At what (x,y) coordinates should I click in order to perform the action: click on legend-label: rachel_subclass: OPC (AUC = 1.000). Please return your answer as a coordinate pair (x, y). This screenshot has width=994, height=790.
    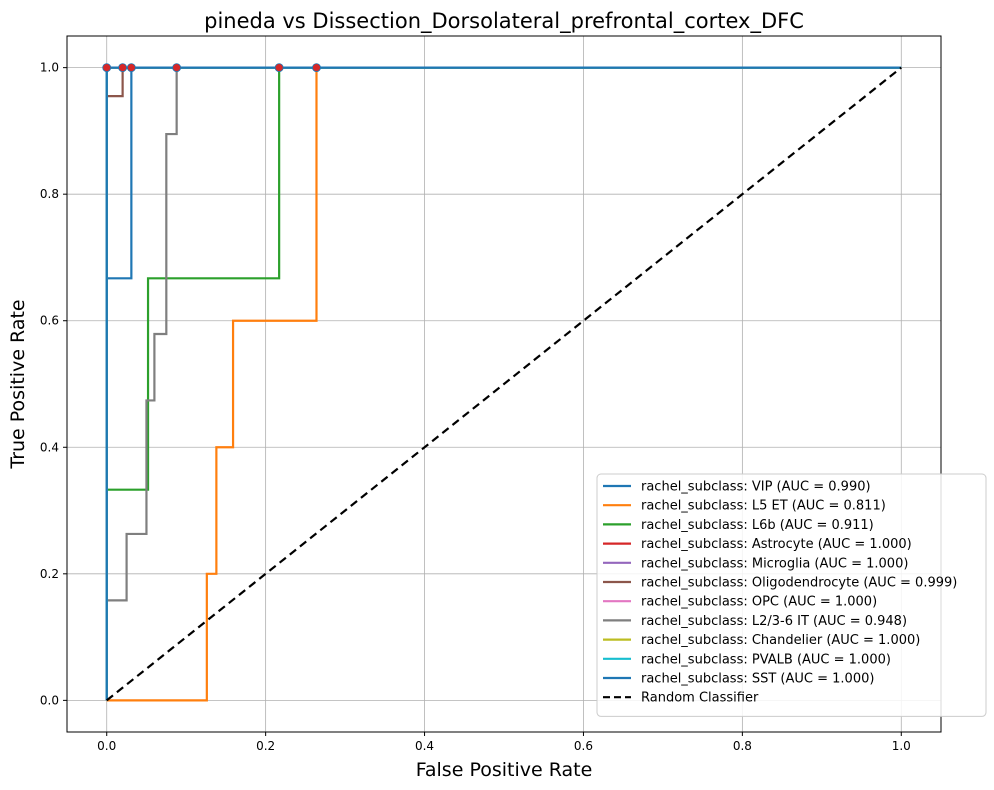
    Looking at the image, I should click on (759, 602).